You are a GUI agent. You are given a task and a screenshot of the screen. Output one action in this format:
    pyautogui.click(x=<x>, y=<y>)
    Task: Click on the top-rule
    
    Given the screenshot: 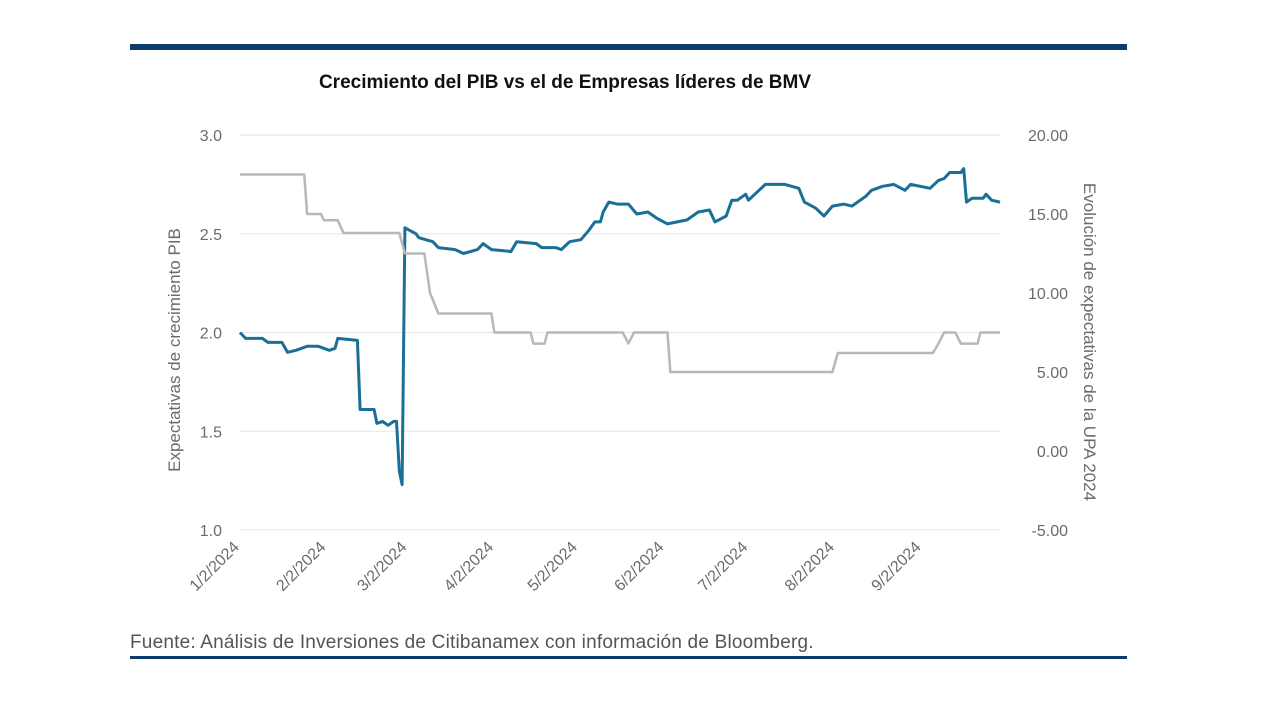 What is the action you would take?
    pyautogui.click(x=628, y=47)
    